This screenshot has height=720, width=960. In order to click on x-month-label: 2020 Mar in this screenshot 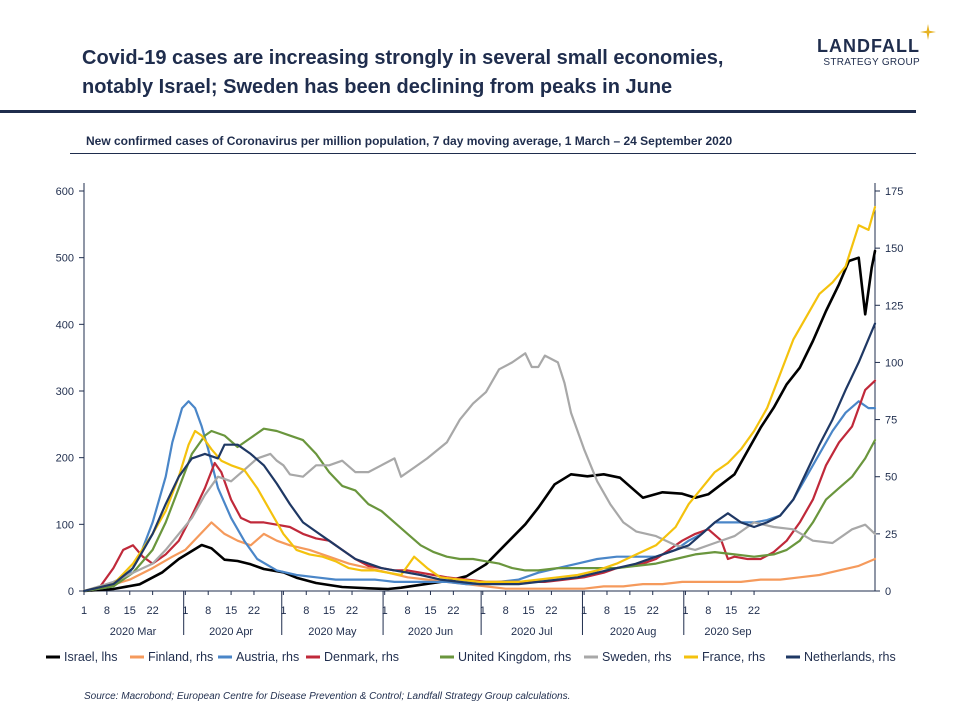, I will do `click(133, 632)`.